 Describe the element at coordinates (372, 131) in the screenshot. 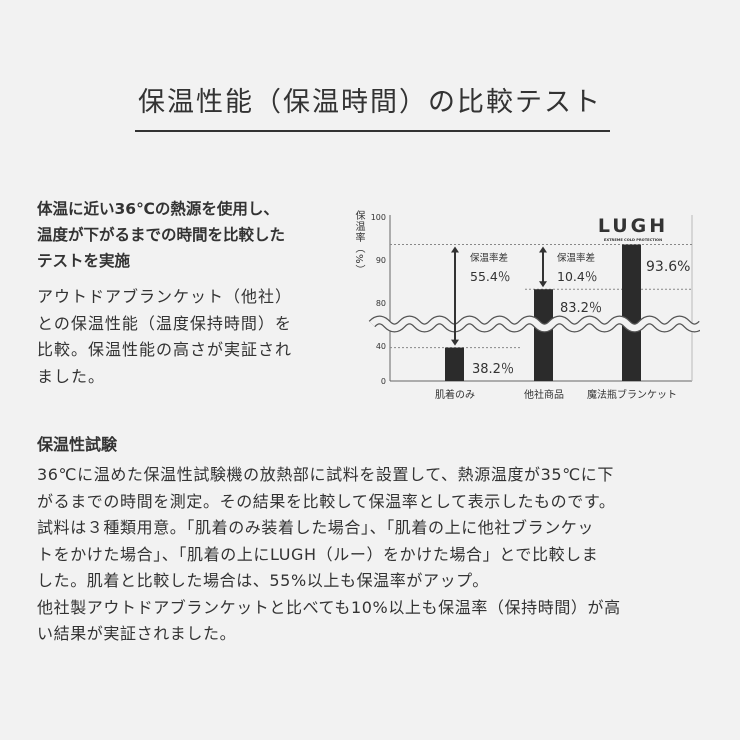

I see `title-divider` at that location.